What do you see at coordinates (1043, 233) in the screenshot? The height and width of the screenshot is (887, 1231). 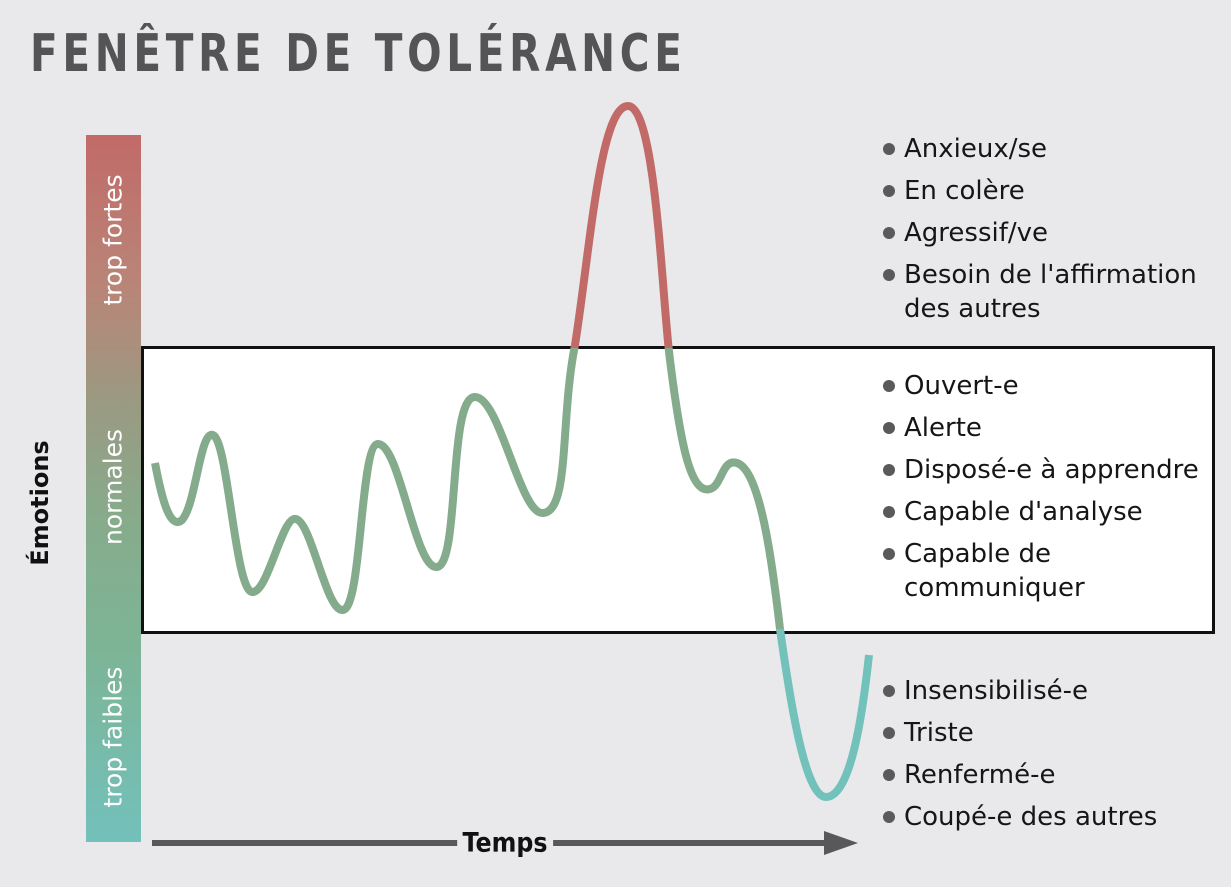 I see `list-item: Agressif/ve` at bounding box center [1043, 233].